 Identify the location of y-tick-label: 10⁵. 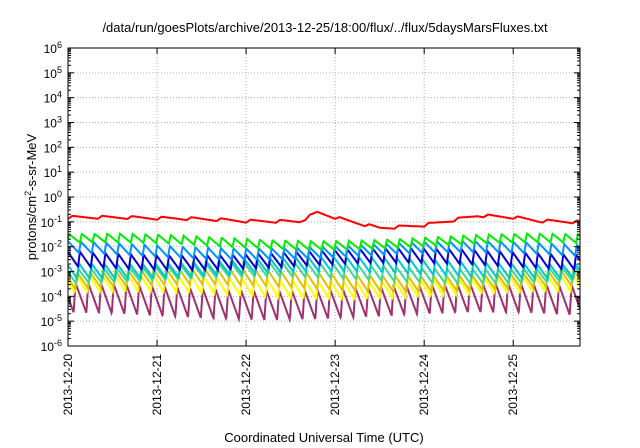
(53, 73).